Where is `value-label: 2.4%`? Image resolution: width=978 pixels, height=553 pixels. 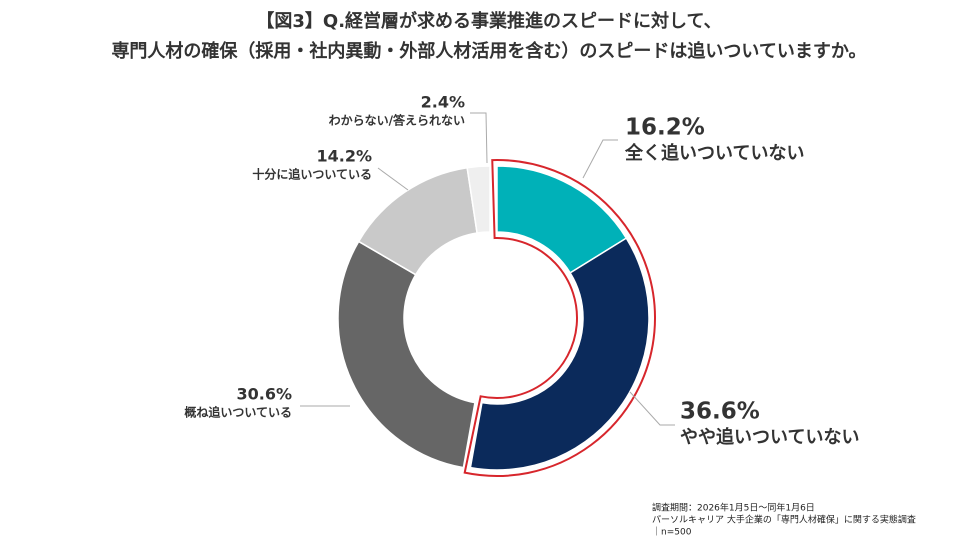
value-label: 2.4% is located at coordinates (443, 102).